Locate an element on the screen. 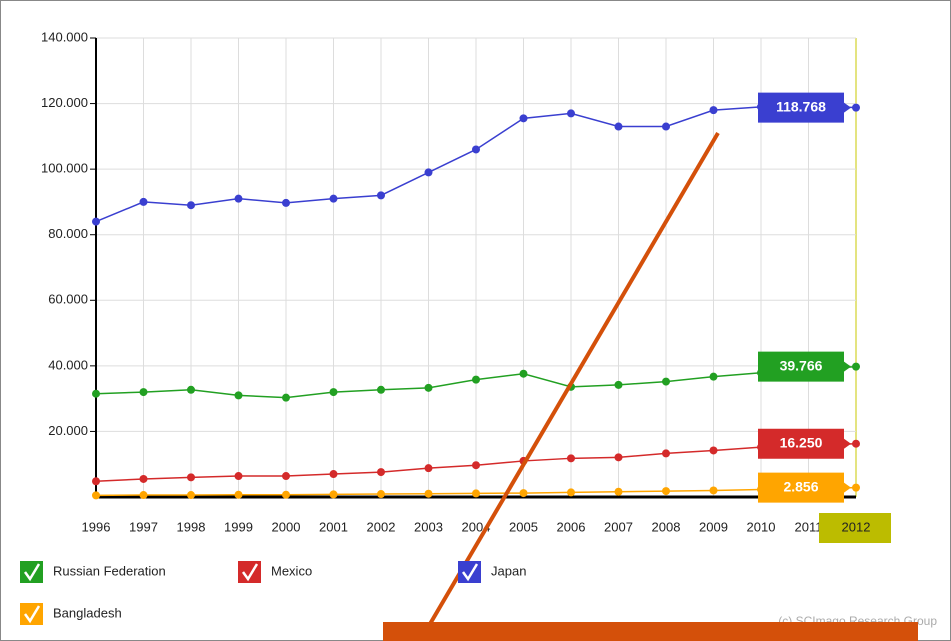  x-tick-label: 2011 is located at coordinates (809, 526).